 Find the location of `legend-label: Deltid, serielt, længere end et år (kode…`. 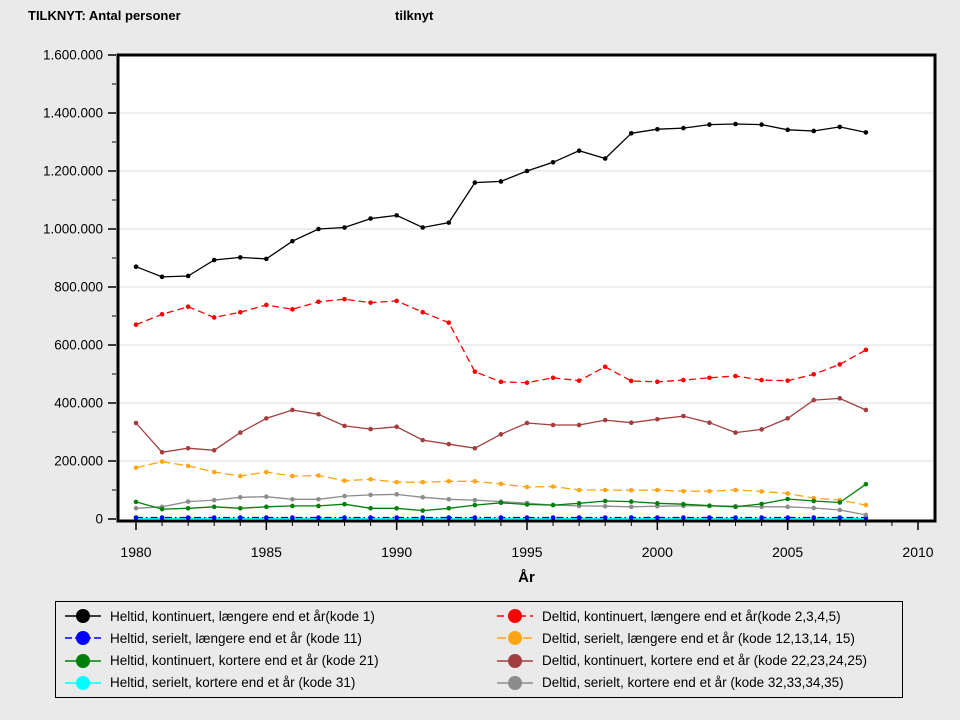

legend-label: Deltid, serielt, længere end et år (kode… is located at coordinates (698, 638).